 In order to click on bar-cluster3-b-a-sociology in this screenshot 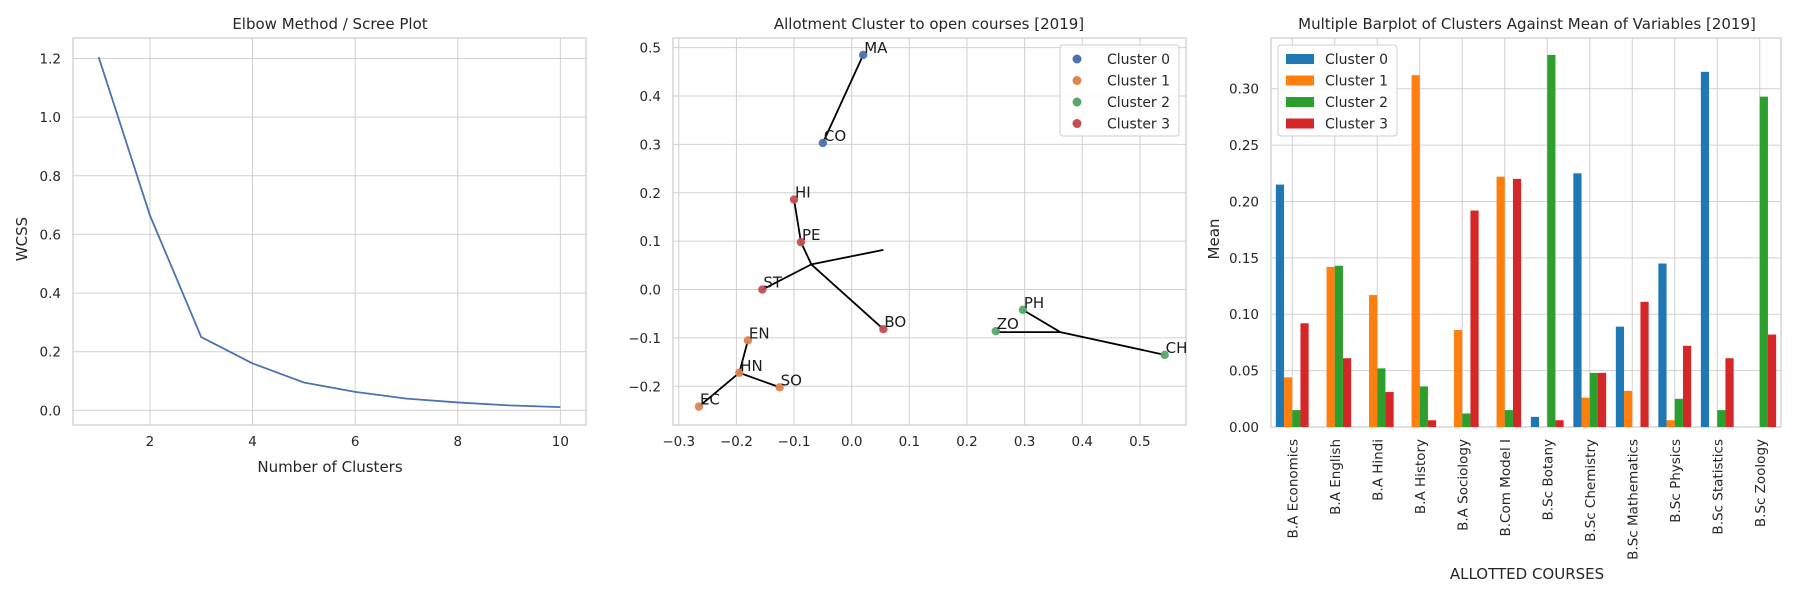, I will do `click(1474, 318)`.